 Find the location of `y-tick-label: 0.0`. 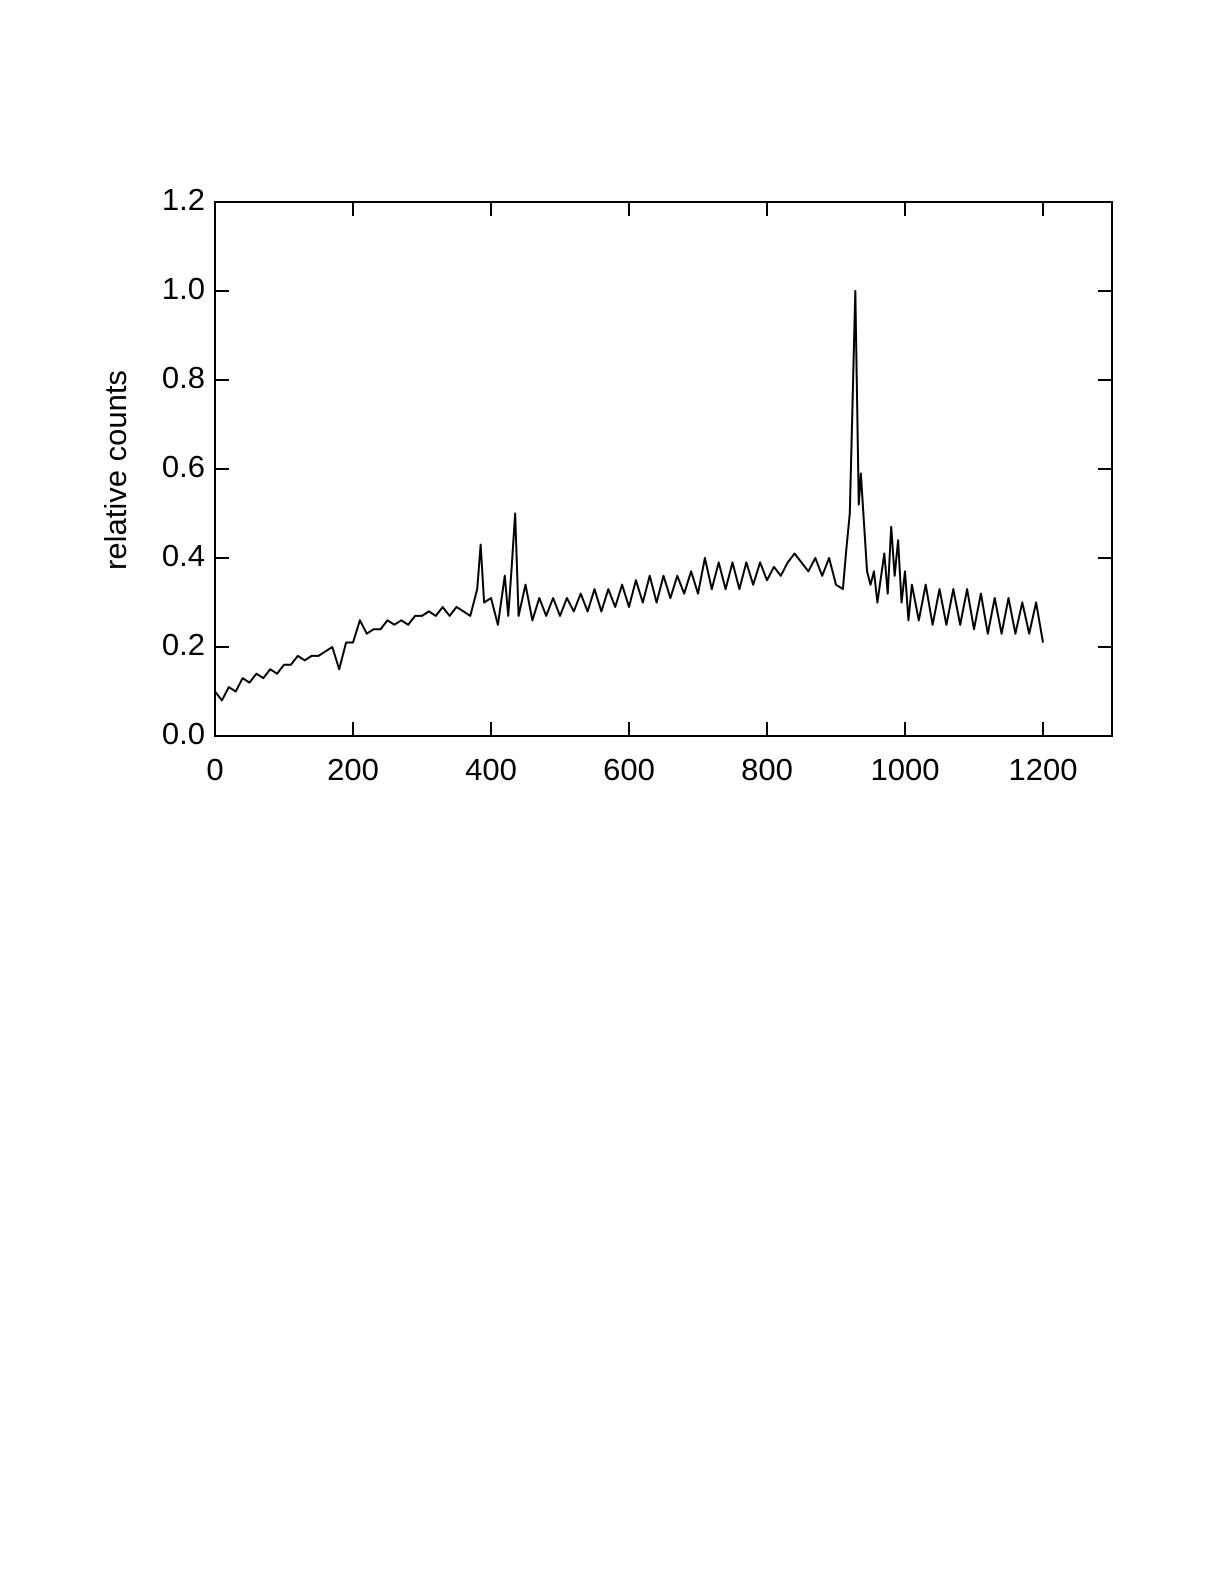

y-tick-label: 0.0 is located at coordinates (183, 733).